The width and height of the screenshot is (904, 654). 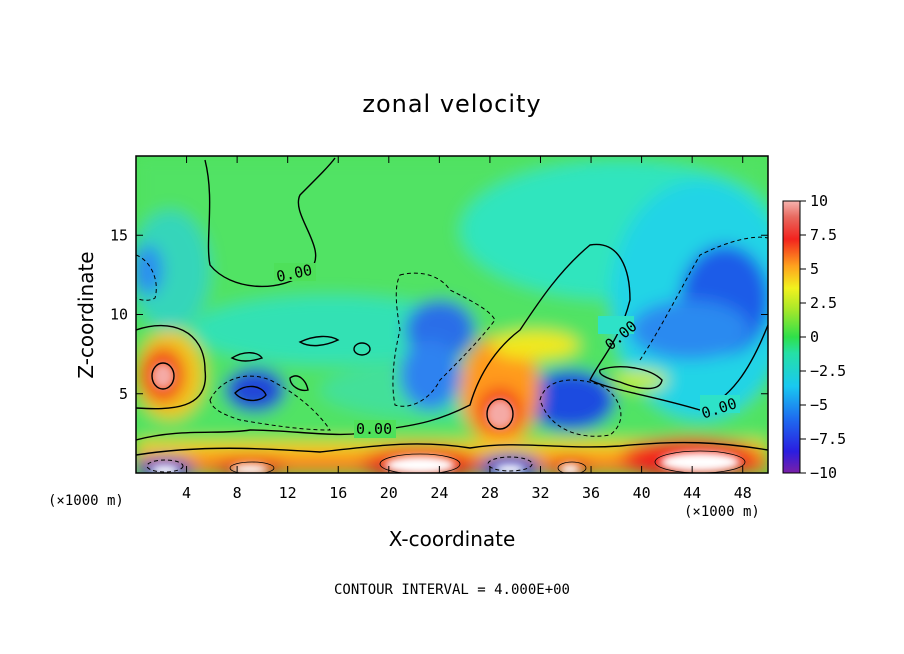 What do you see at coordinates (814, 269) in the screenshot?
I see `colorbar-tick-label: 5` at bounding box center [814, 269].